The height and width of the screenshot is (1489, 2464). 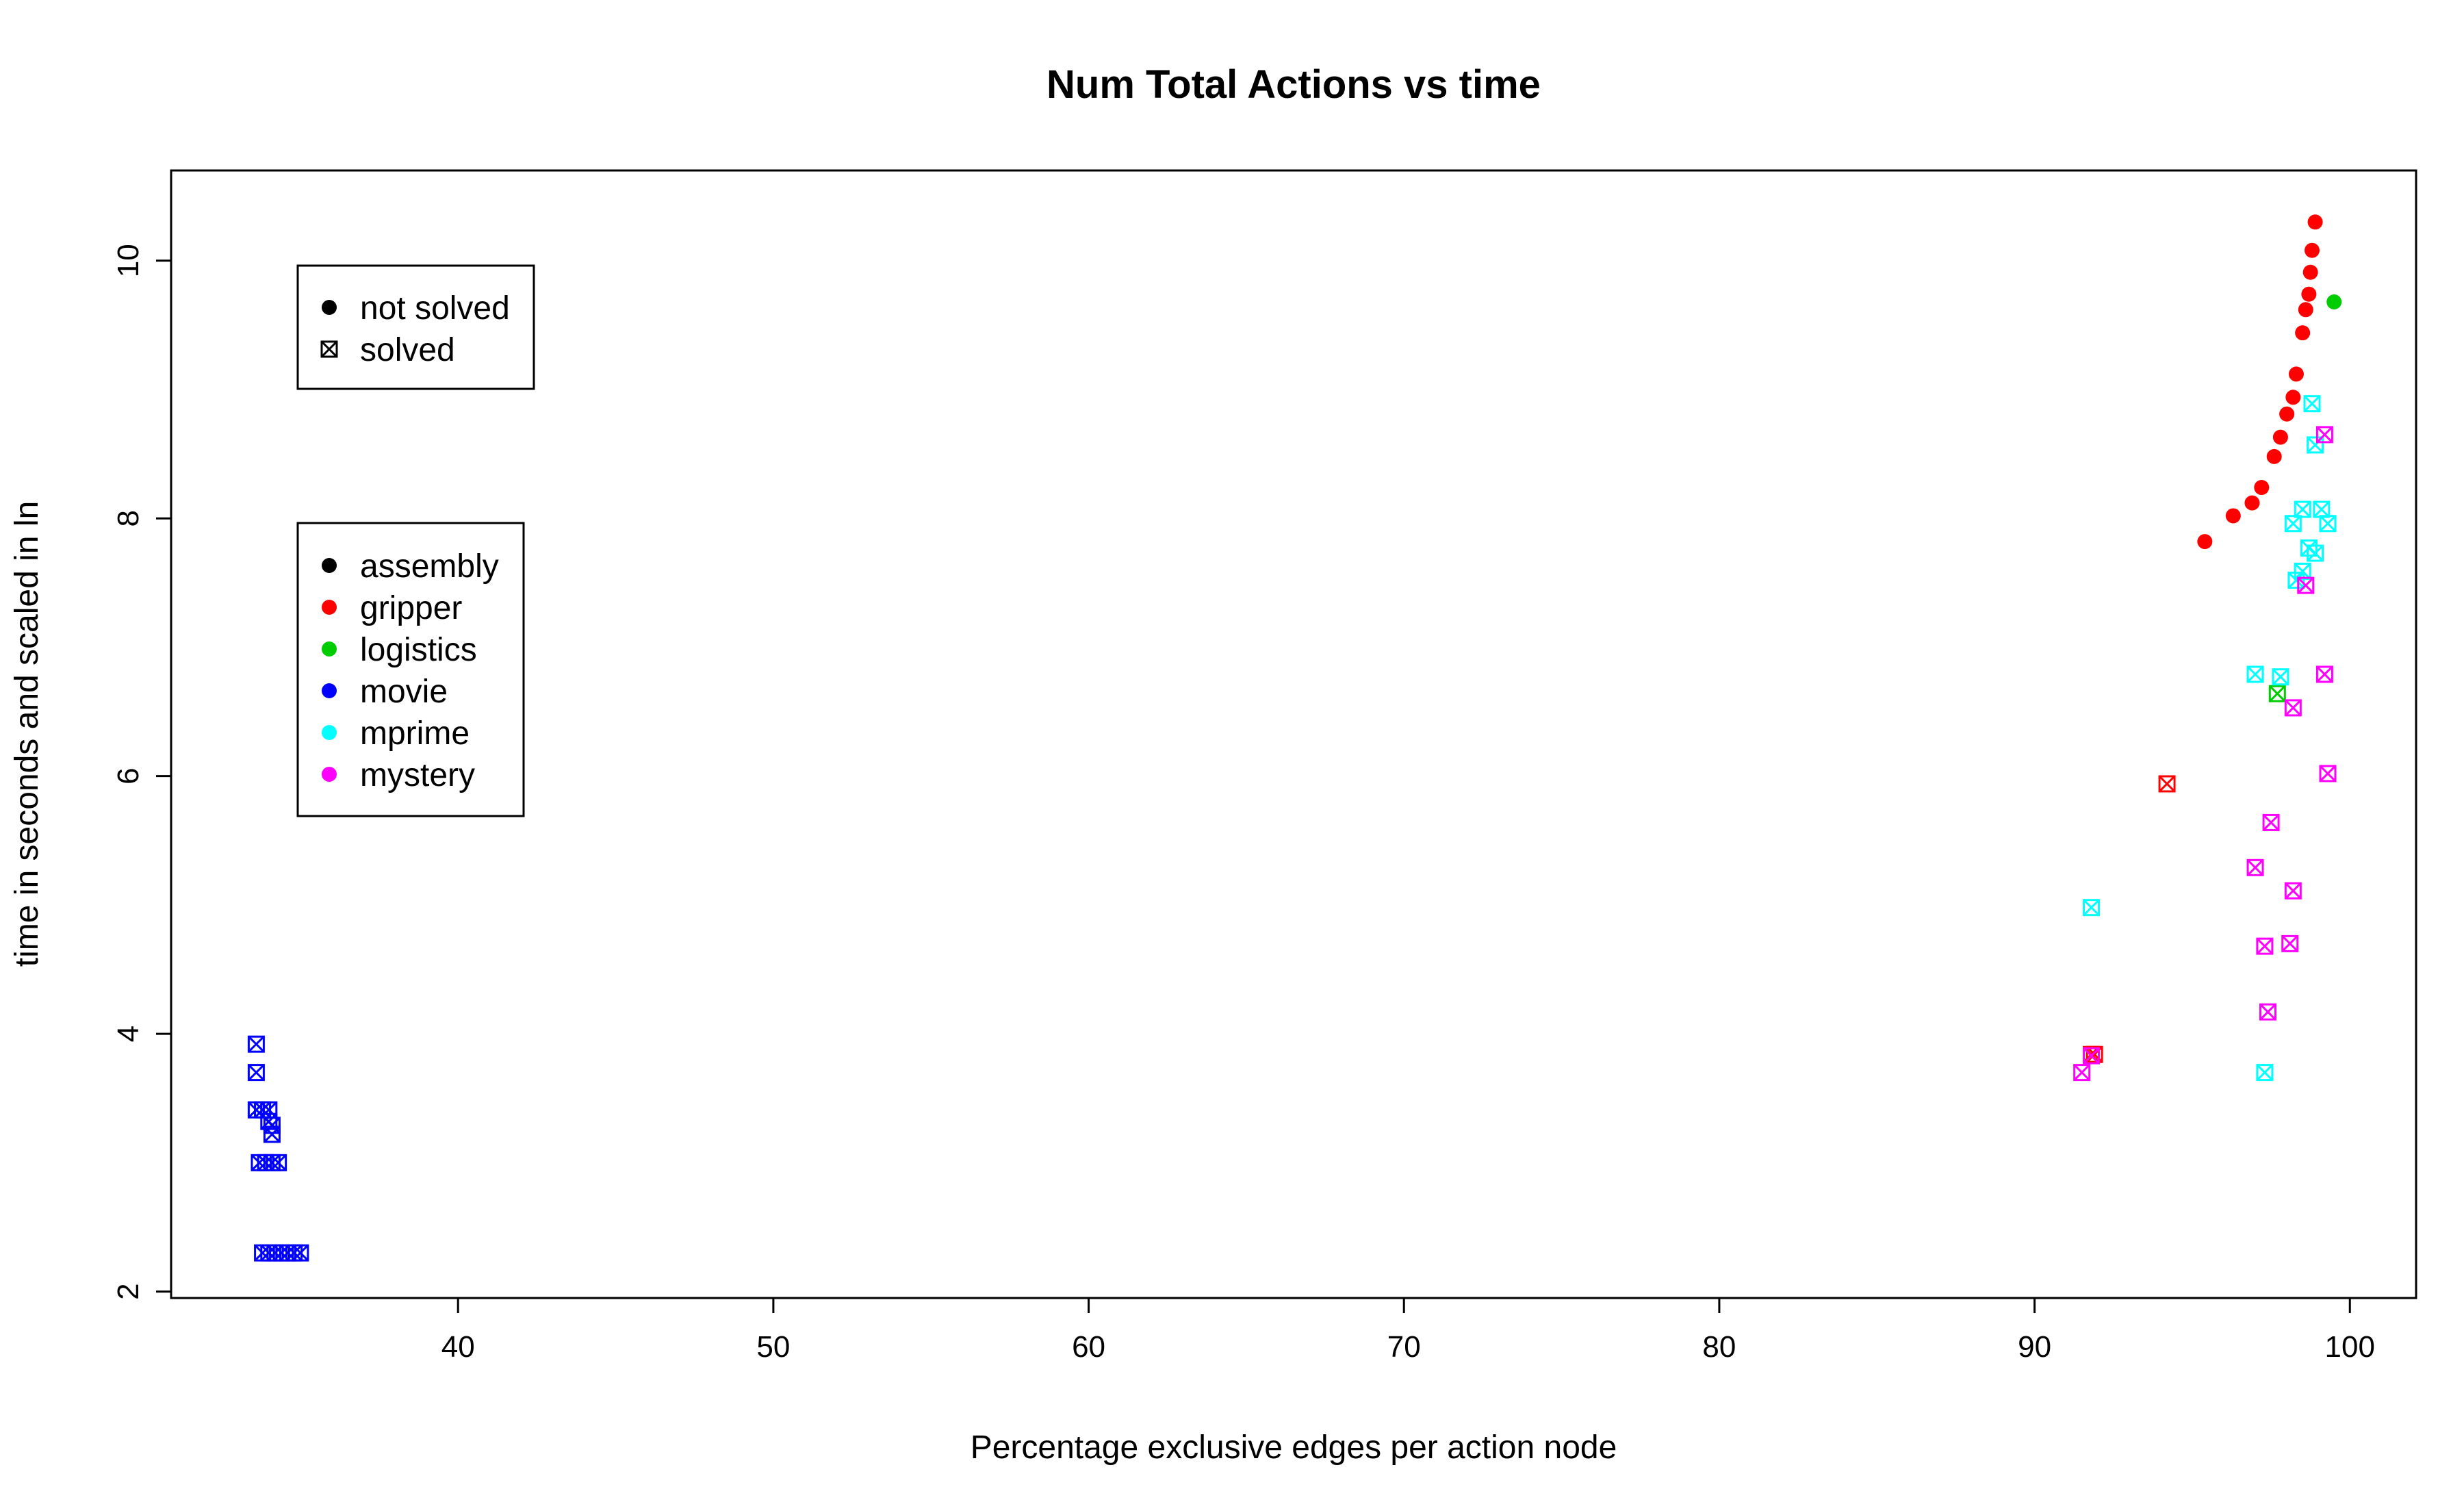 I want to click on x-axis: 40 50 60 70 80 90 100, so click(x=1408, y=1330).